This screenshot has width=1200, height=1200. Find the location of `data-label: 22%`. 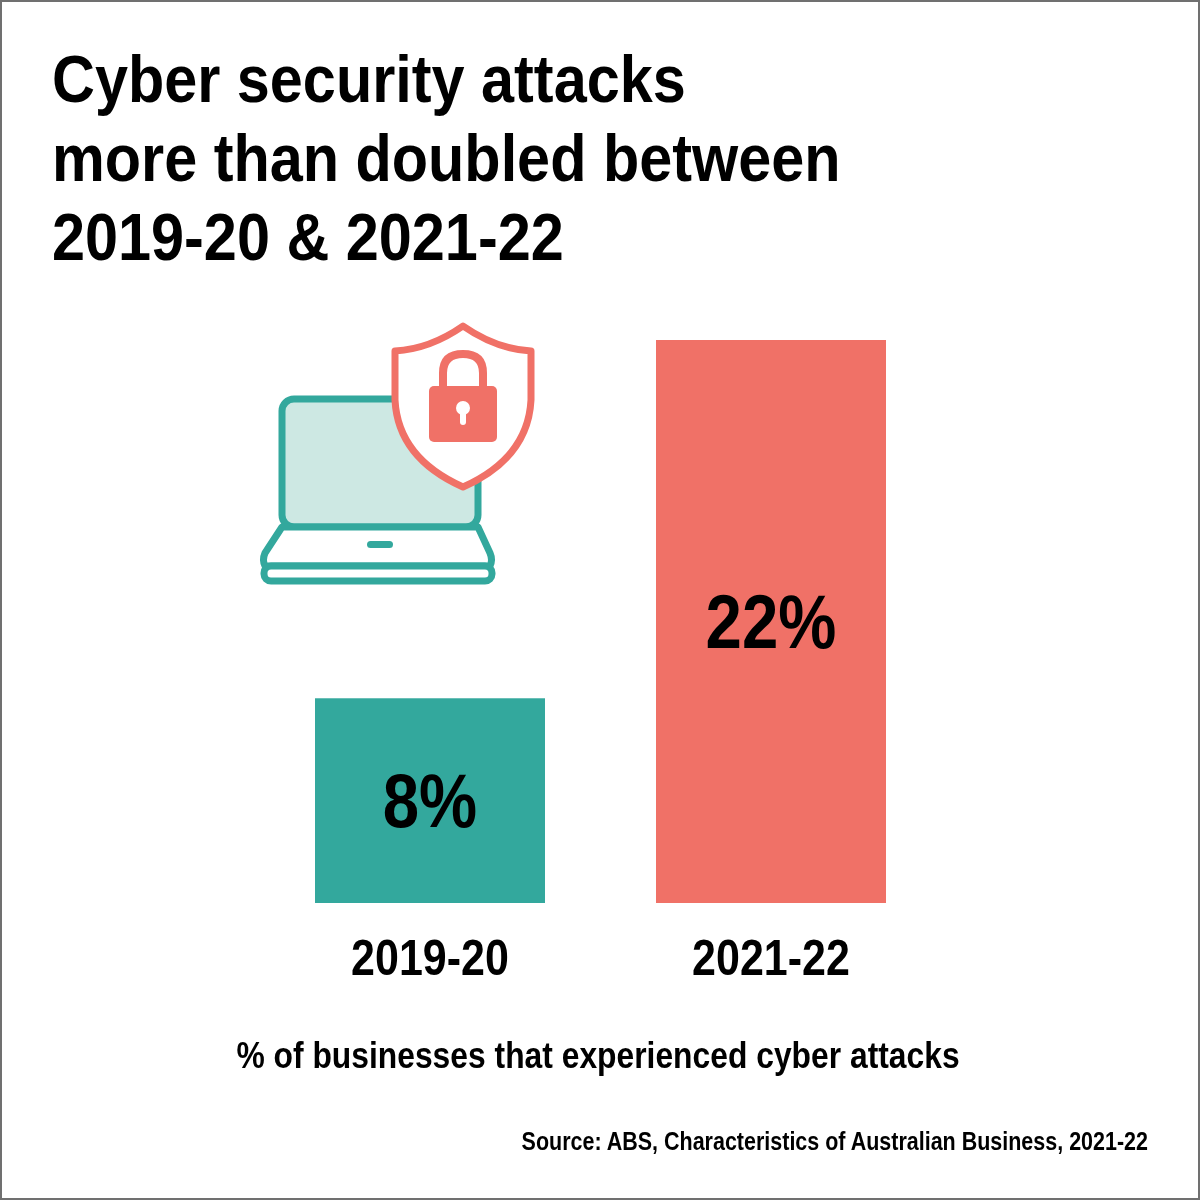

data-label: 22% is located at coordinates (771, 621).